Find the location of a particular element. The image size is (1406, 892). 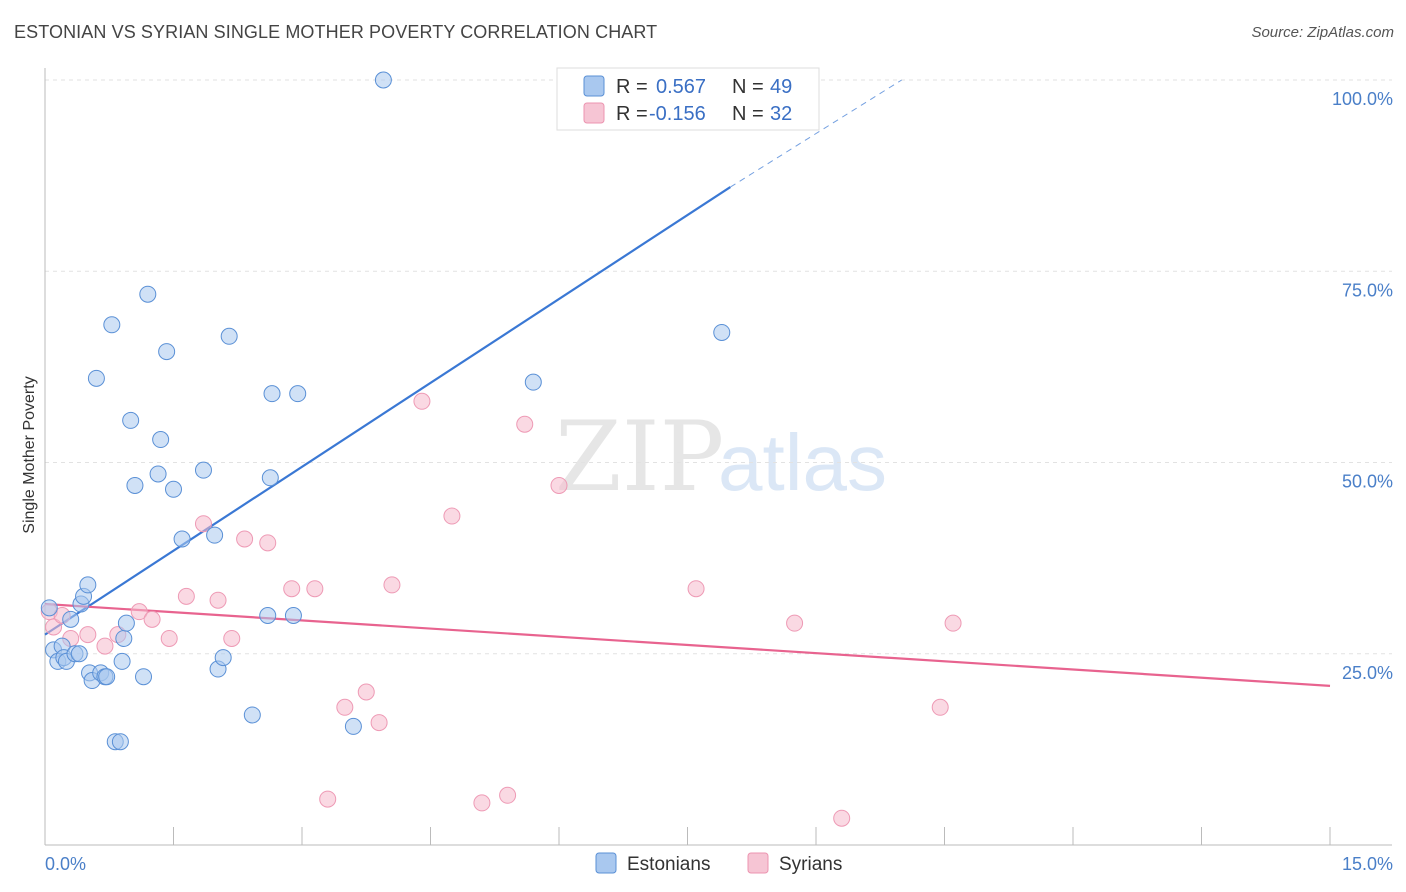

legend-n-label-syrians: N = is located at coordinates (748, 114).